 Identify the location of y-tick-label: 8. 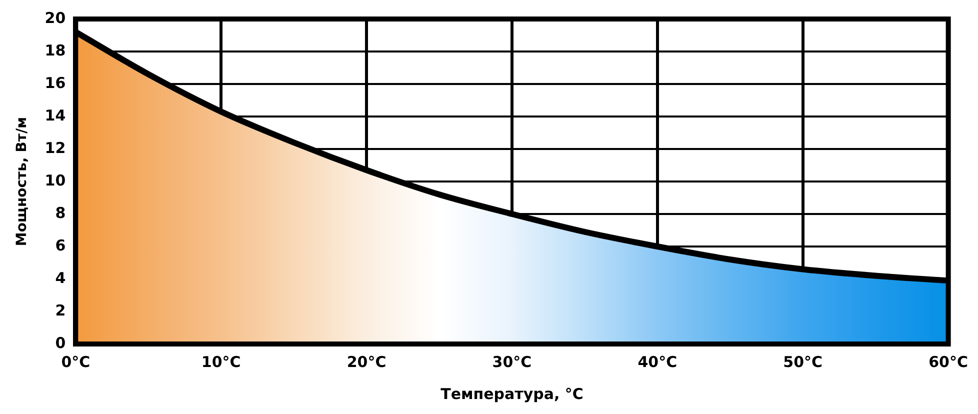
(60, 213).